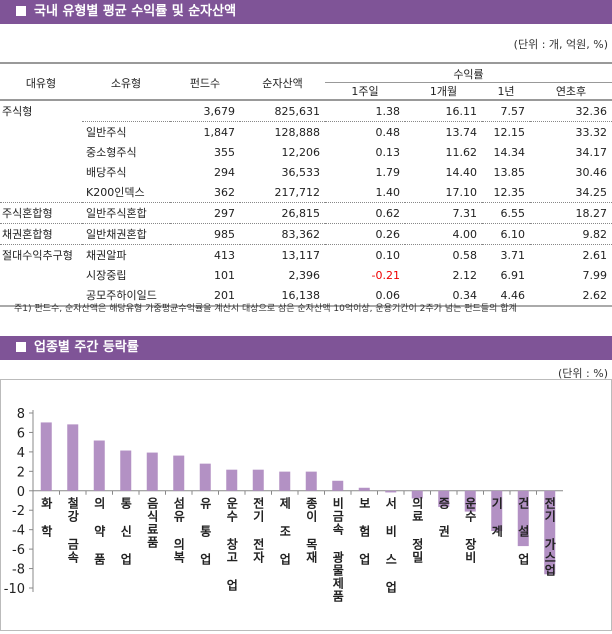  Describe the element at coordinates (126, 530) in the screenshot. I see `x-category-label: 통 신 업` at that location.